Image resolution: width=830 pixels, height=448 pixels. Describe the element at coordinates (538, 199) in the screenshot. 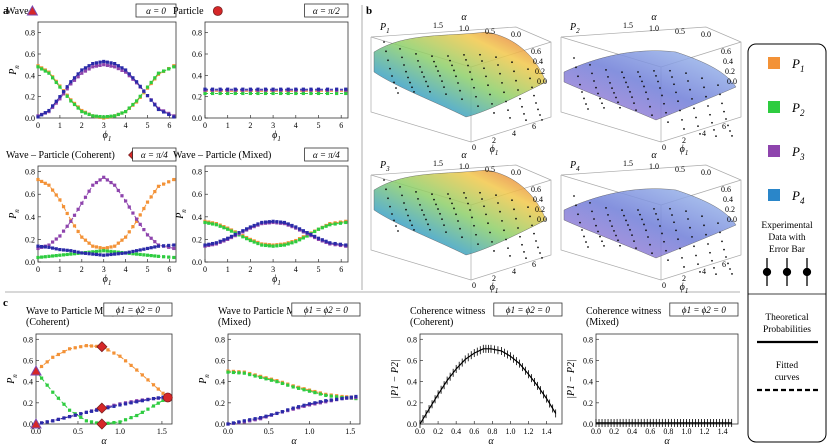

I see `surface-z-tick: 0.4` at that location.